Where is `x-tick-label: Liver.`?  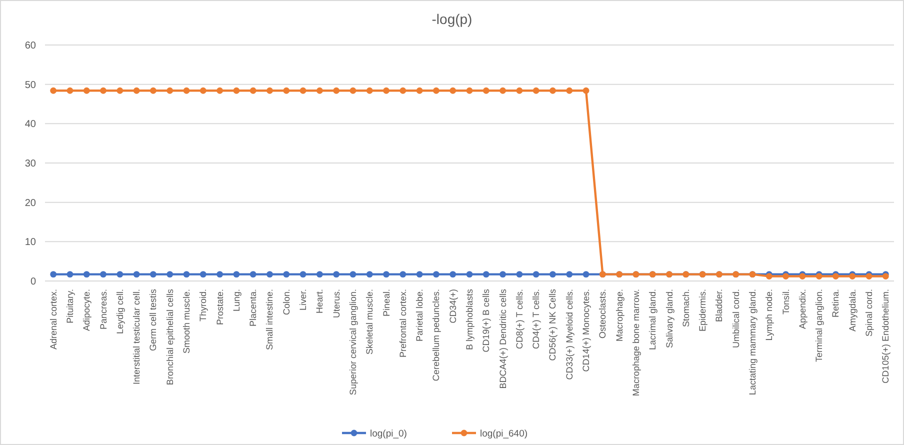 x-tick-label: Liver. is located at coordinates (303, 300).